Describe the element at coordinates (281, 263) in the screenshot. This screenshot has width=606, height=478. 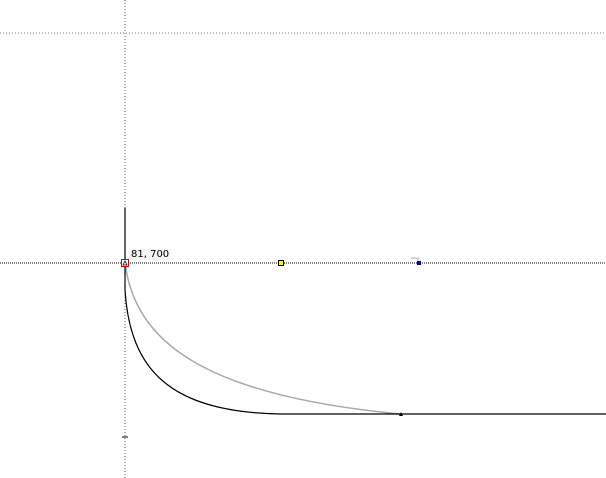
I see `control-handle` at that location.